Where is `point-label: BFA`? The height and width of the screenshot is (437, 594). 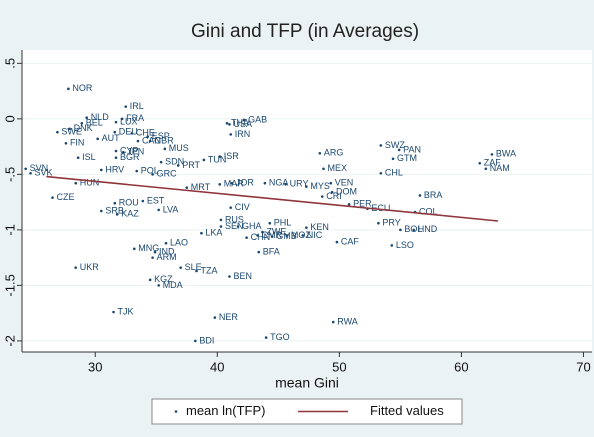 point-label: BFA is located at coordinates (271, 251).